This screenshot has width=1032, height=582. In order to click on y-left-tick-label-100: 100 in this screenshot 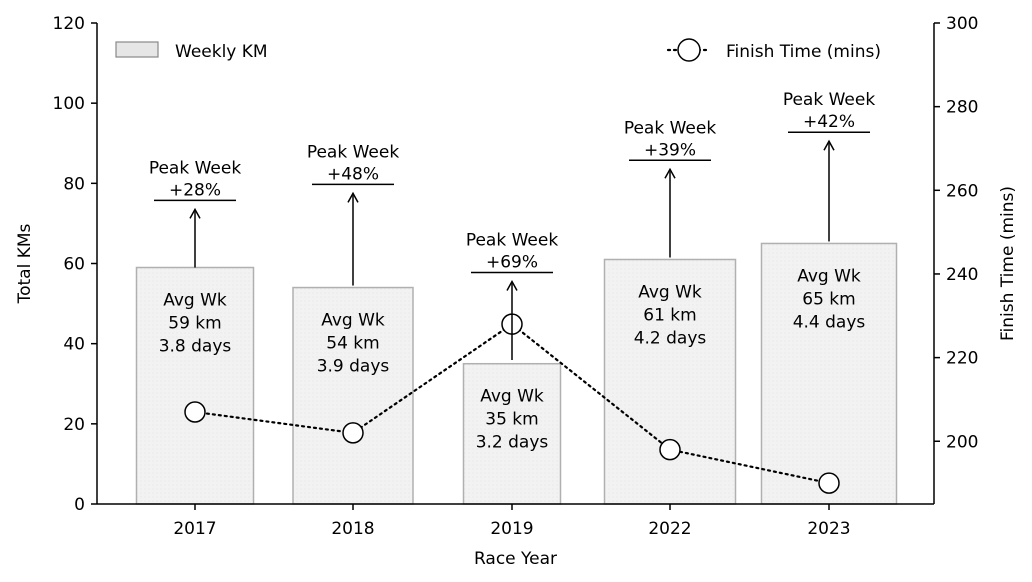, I will do `click(69, 104)`.